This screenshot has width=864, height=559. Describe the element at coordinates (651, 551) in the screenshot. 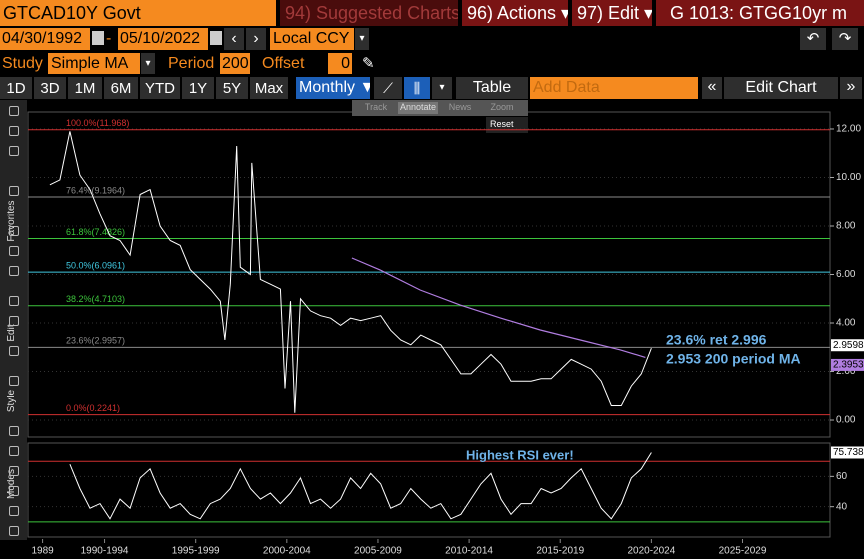

I see `x-tick-label: 2020-2024` at that location.